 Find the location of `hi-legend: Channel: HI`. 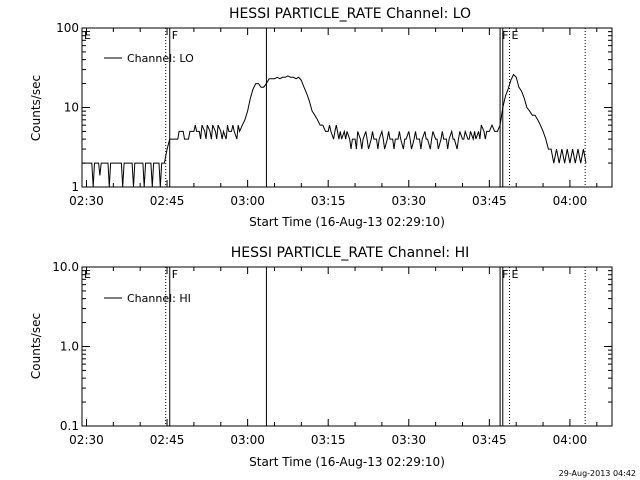

hi-legend: Channel: HI is located at coordinates (147, 298).